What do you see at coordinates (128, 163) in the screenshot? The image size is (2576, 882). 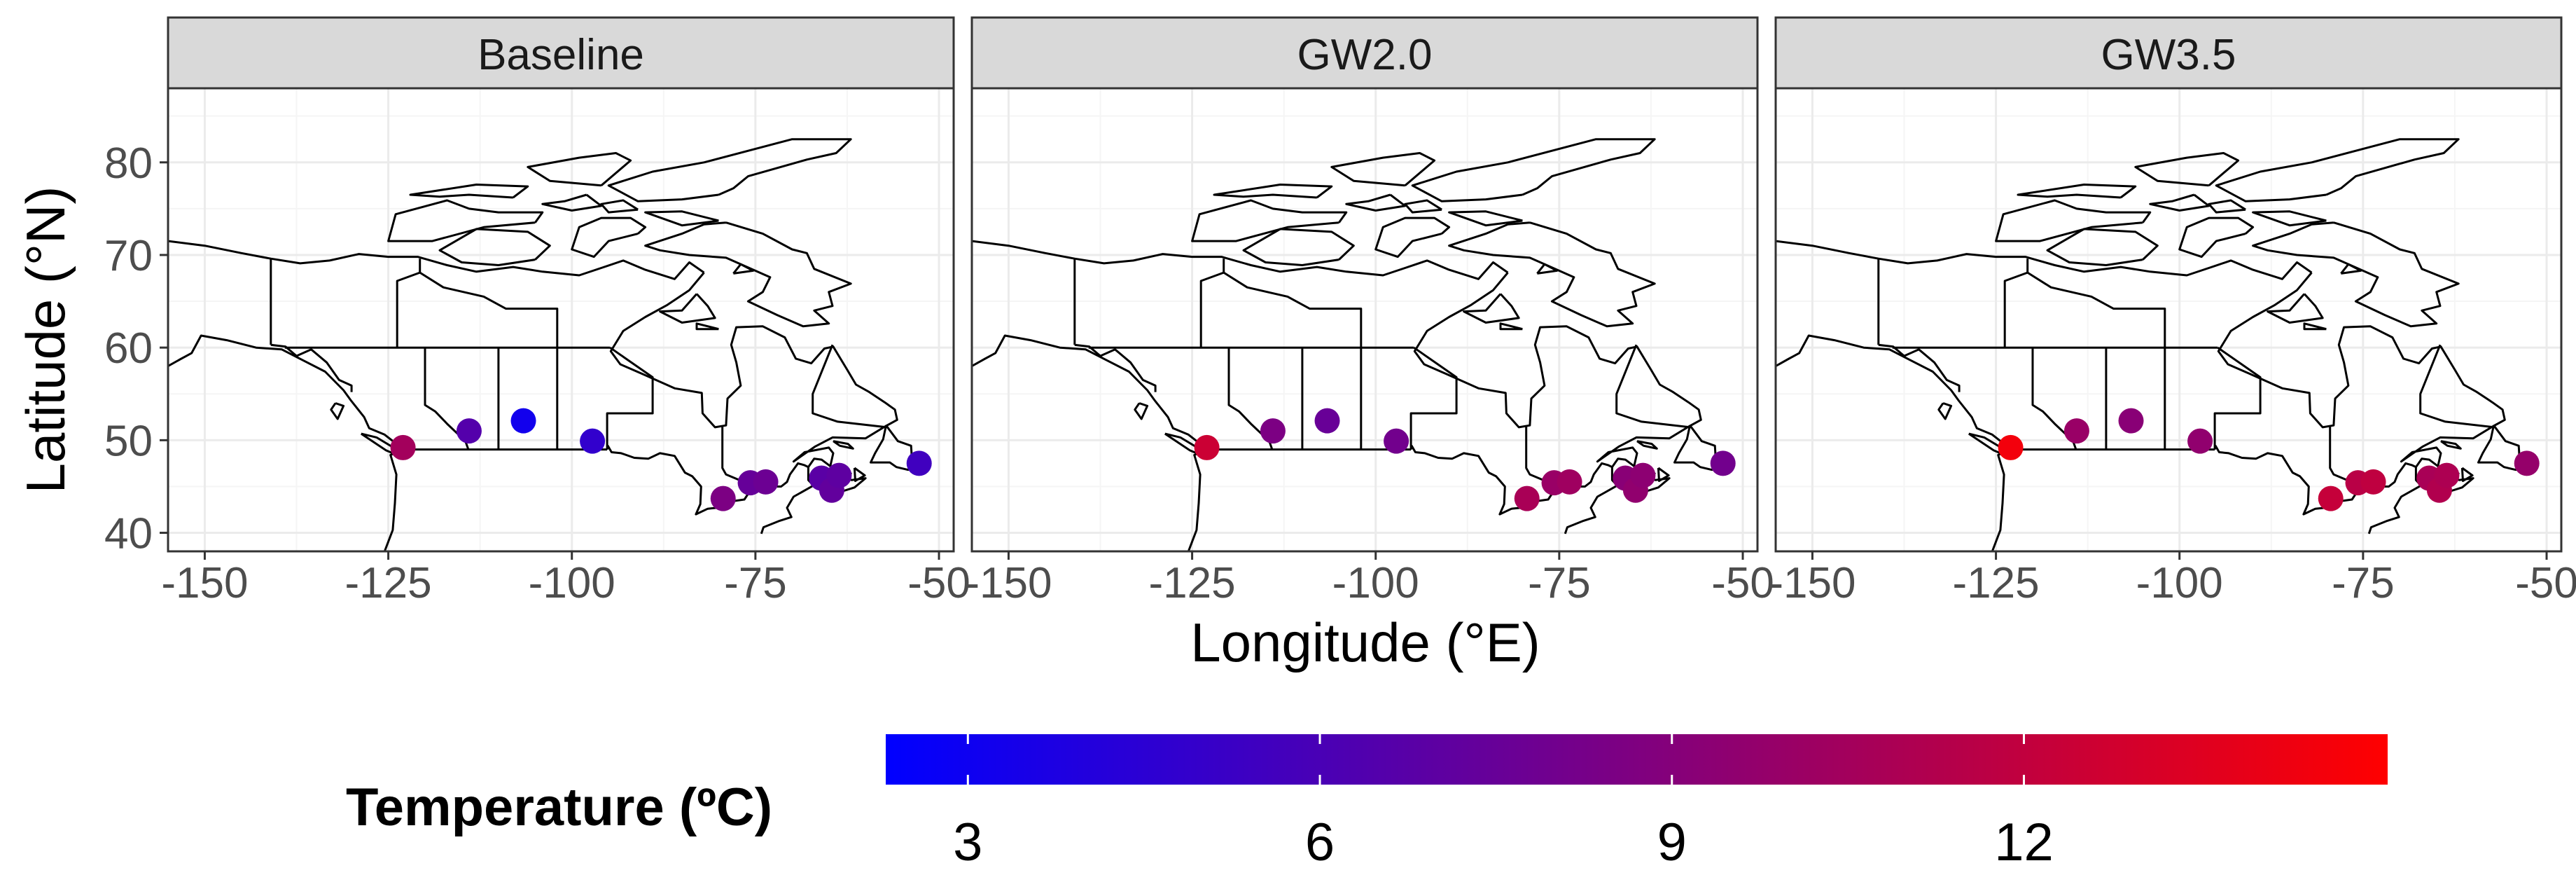 I see `y-tick-label: 80` at bounding box center [128, 163].